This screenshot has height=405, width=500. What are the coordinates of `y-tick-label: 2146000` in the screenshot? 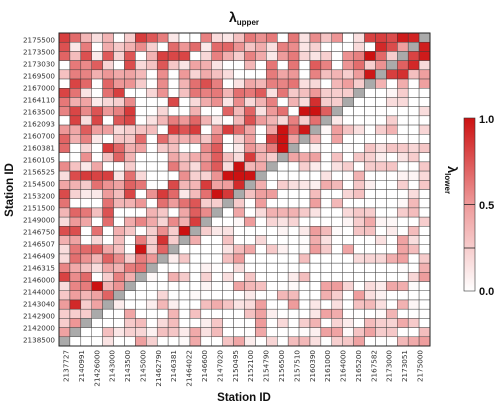 It's located at (39, 280).